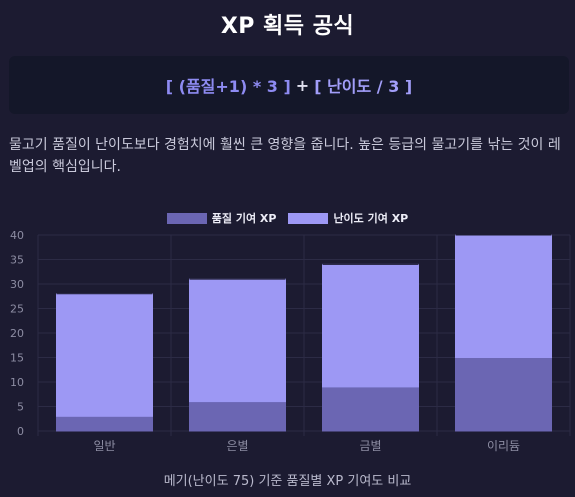 The height and width of the screenshot is (497, 575). I want to click on legend-item-quality: 품질 기여 XP, so click(221, 218).